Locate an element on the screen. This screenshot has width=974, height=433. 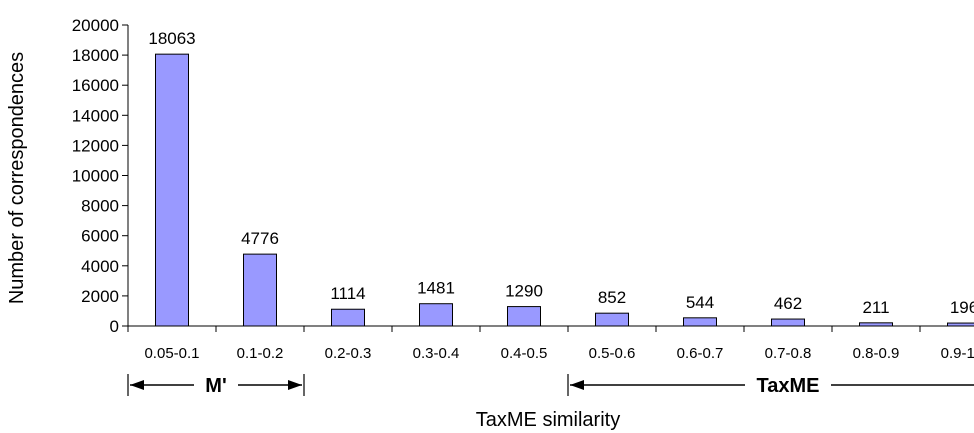
category-label: 0.9-1.0 is located at coordinates (957, 353).